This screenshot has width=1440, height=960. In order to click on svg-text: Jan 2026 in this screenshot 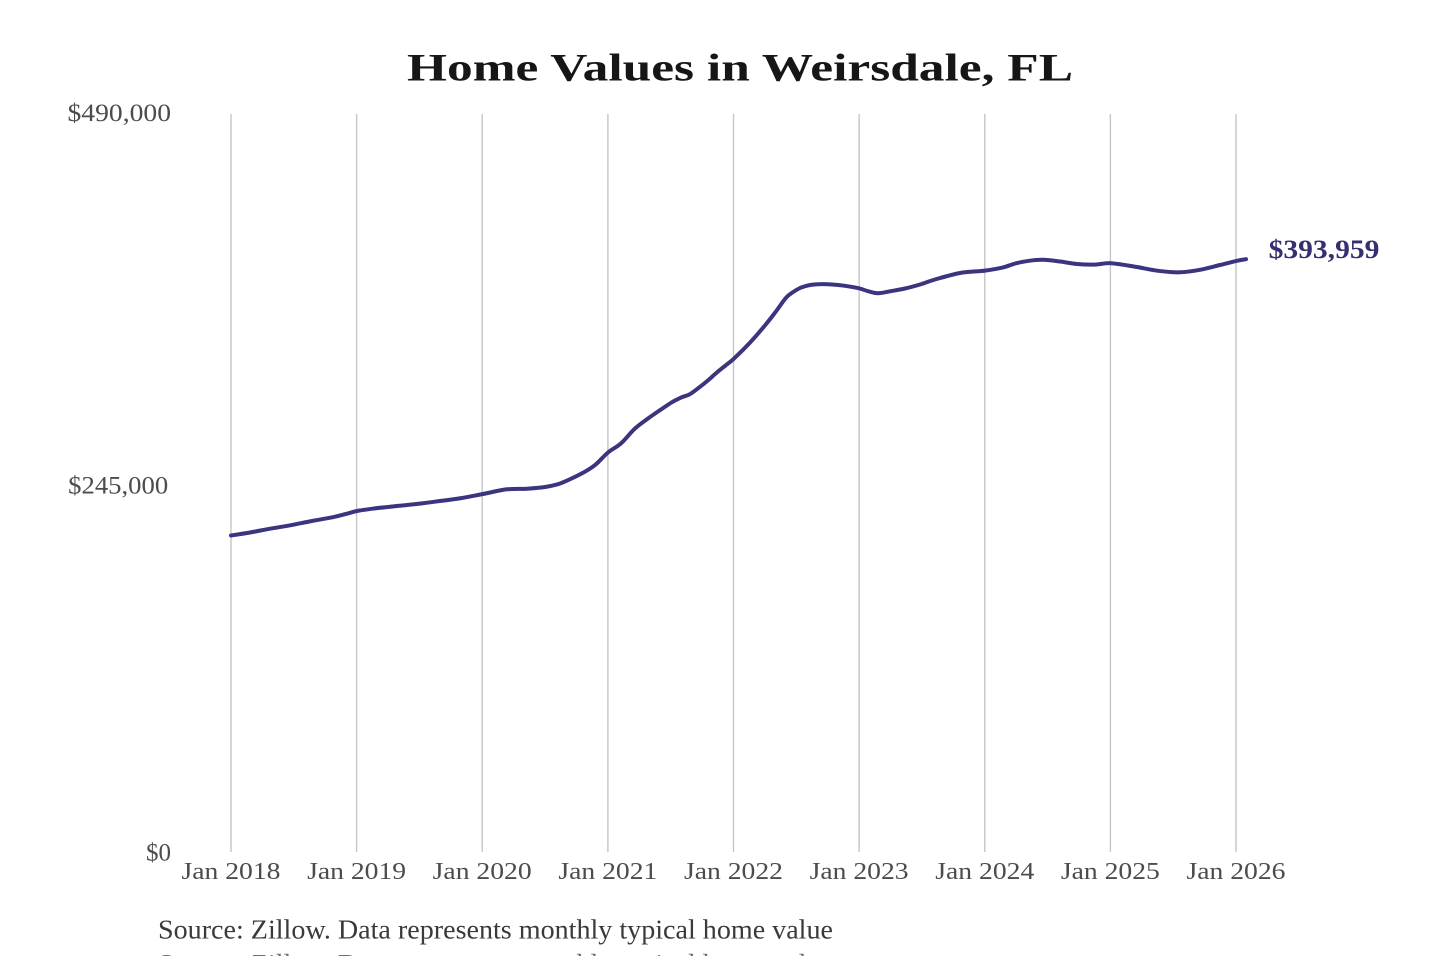, I will do `click(1236, 871)`.